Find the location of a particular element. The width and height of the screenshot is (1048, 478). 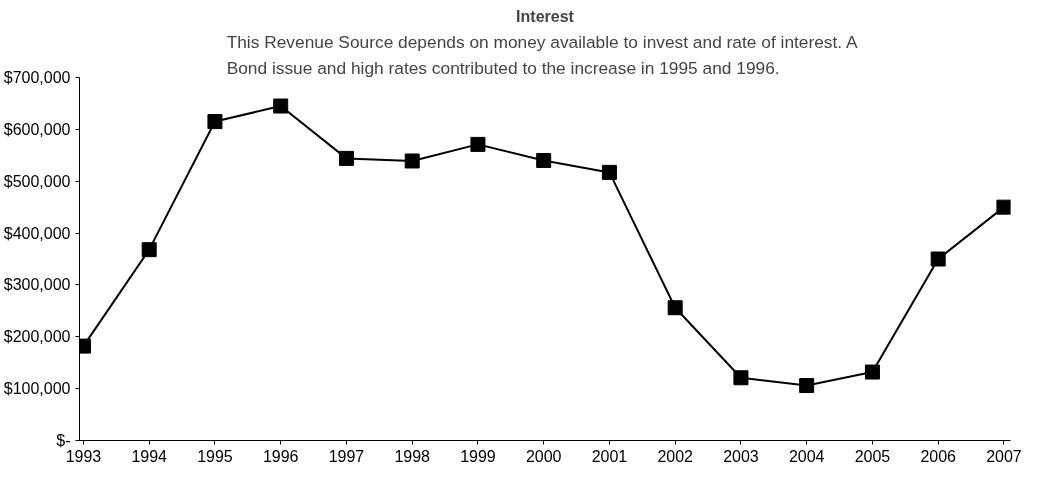

x-tick-label: 1999 is located at coordinates (478, 456).